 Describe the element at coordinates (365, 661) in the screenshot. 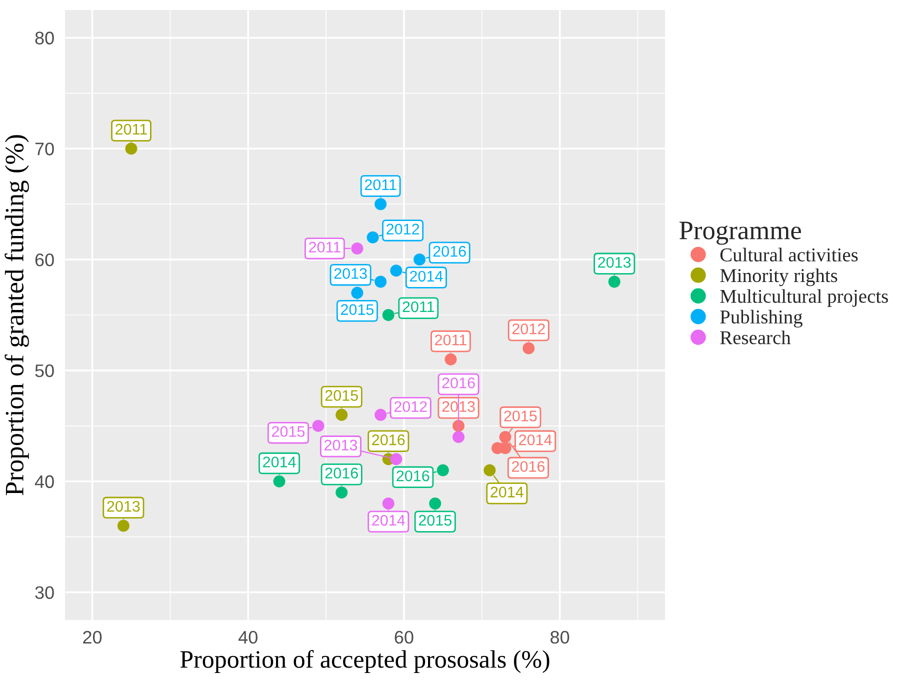

I see `x-axis-title: Proportion of accepted prososals (%)` at that location.